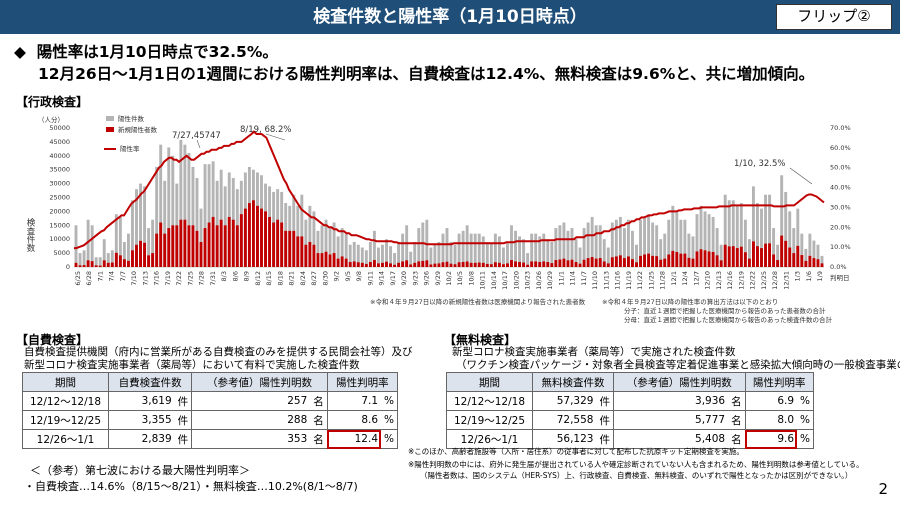 The width and height of the screenshot is (900, 506). What do you see at coordinates (202, 278) in the screenshot?
I see `x-tick-label: 7/28` at bounding box center [202, 278].